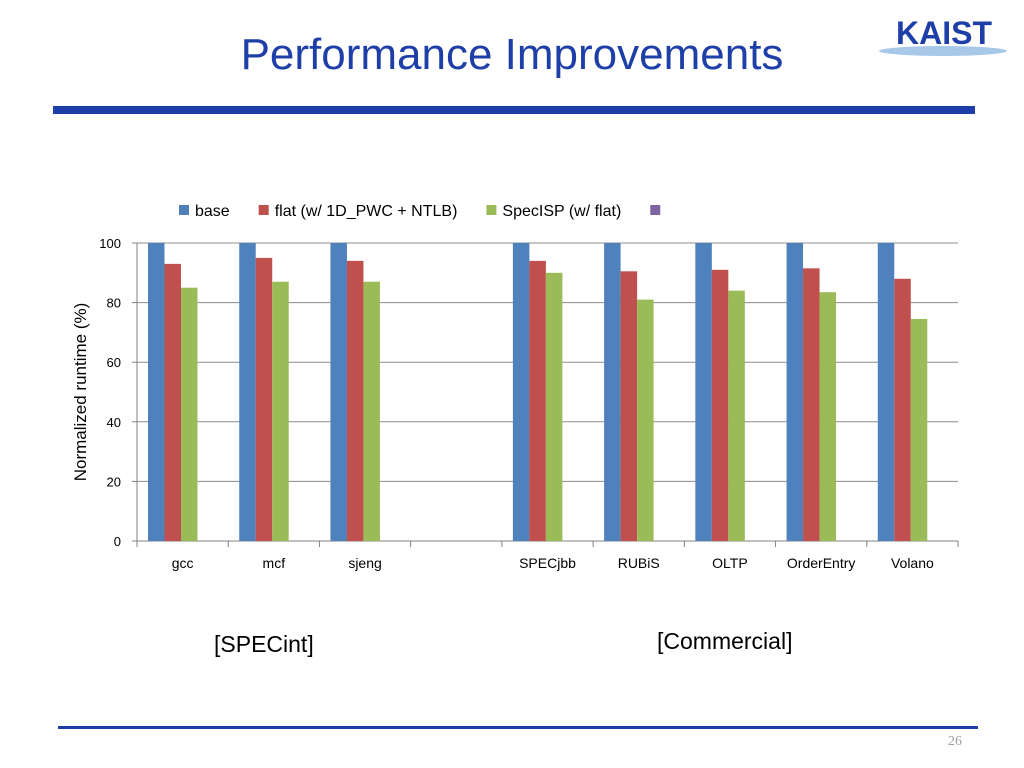 This screenshot has width=1024, height=768. I want to click on x-tick-label: OLTP, so click(730, 563).